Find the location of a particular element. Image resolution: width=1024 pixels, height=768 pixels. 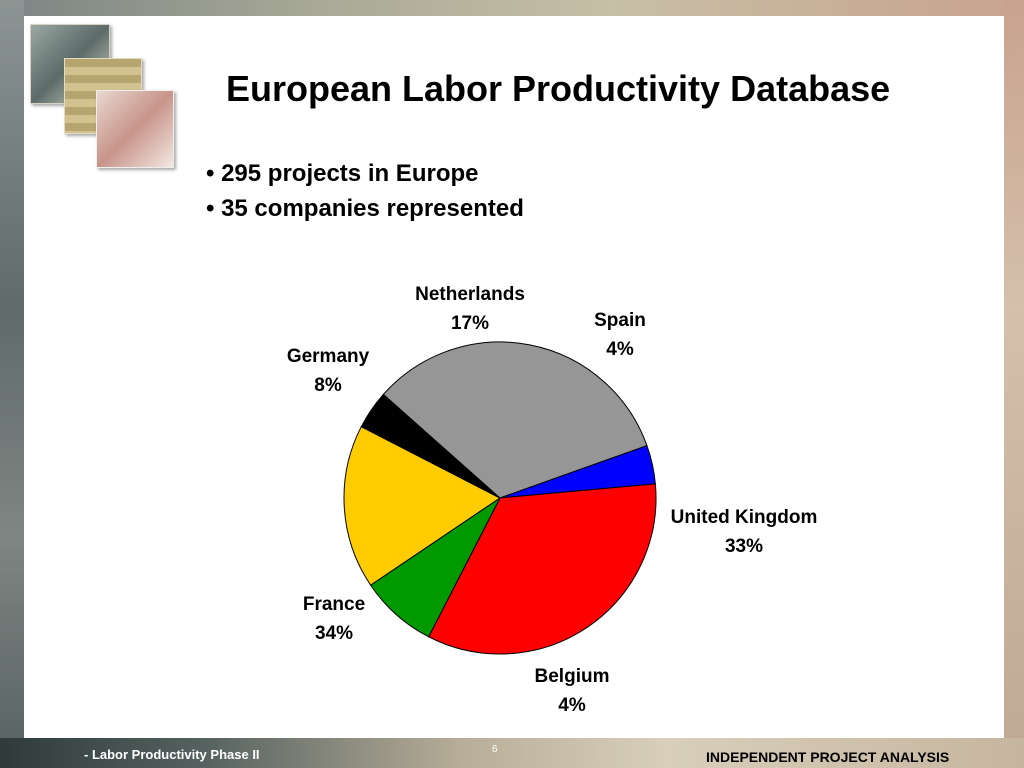

slice-label-germany: Germany is located at coordinates (328, 356).